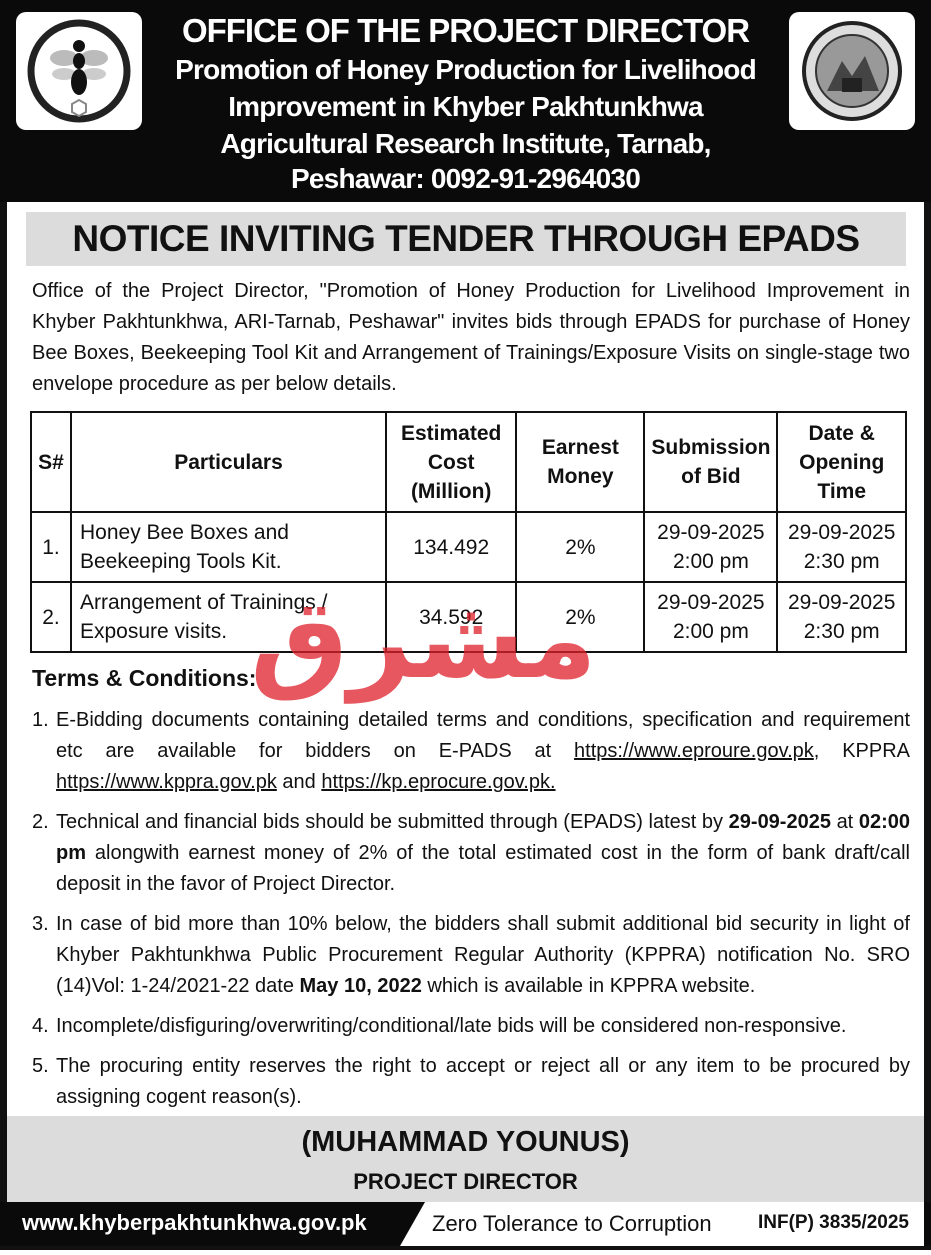 The height and width of the screenshot is (1255, 931). I want to click on col-earnest: Earnest Money, so click(580, 462).